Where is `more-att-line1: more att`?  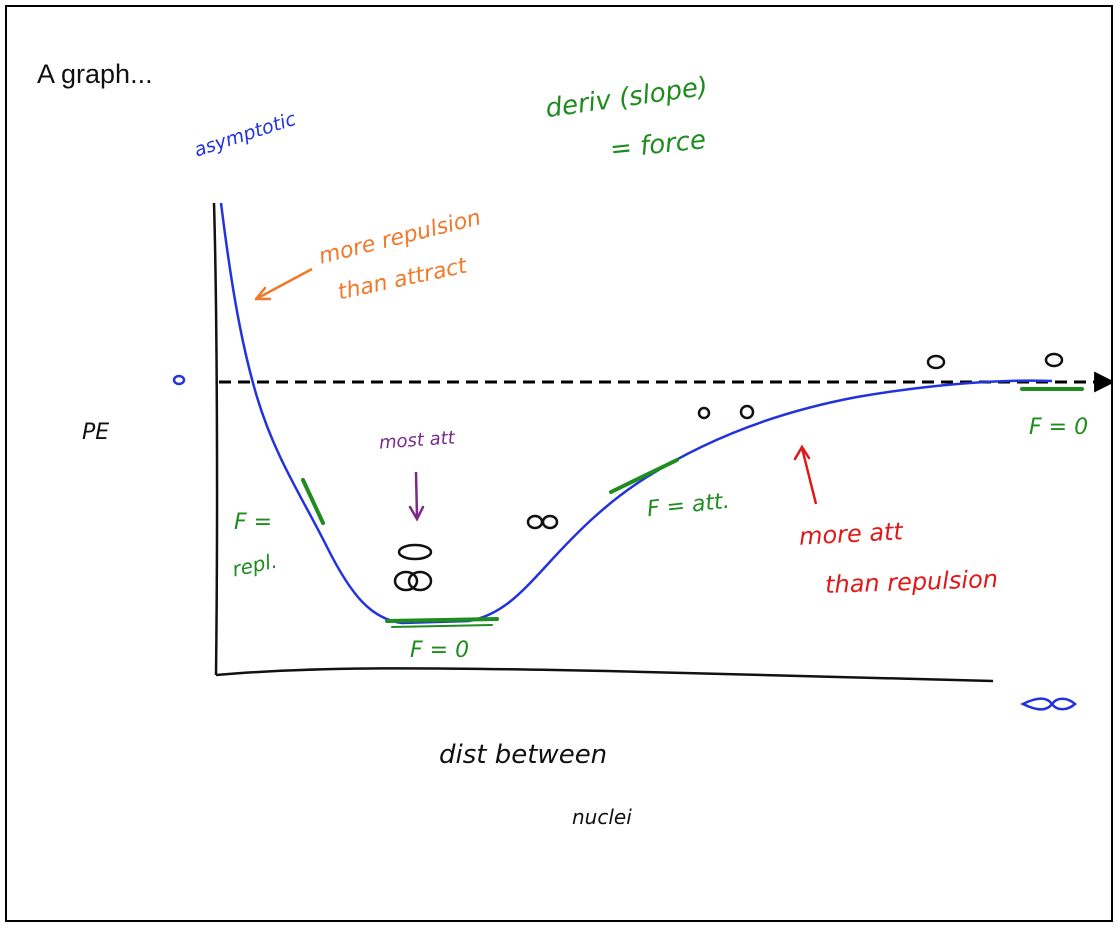 more-att-line1: more att is located at coordinates (851, 534).